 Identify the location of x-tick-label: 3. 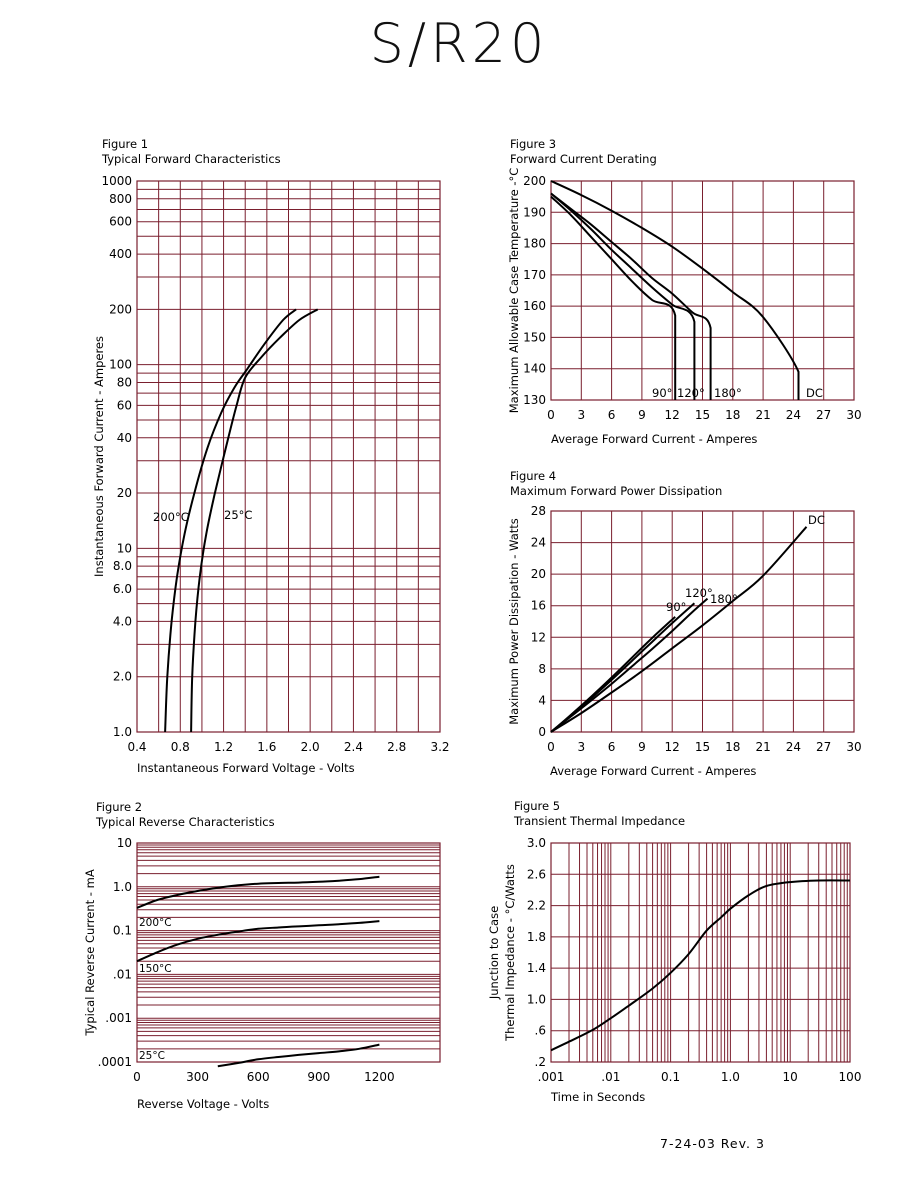
(581, 747).